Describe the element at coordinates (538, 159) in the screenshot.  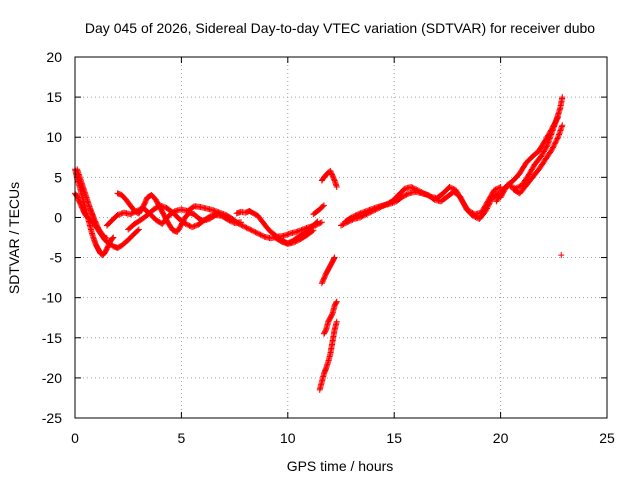
I see `series-track-r` at that location.